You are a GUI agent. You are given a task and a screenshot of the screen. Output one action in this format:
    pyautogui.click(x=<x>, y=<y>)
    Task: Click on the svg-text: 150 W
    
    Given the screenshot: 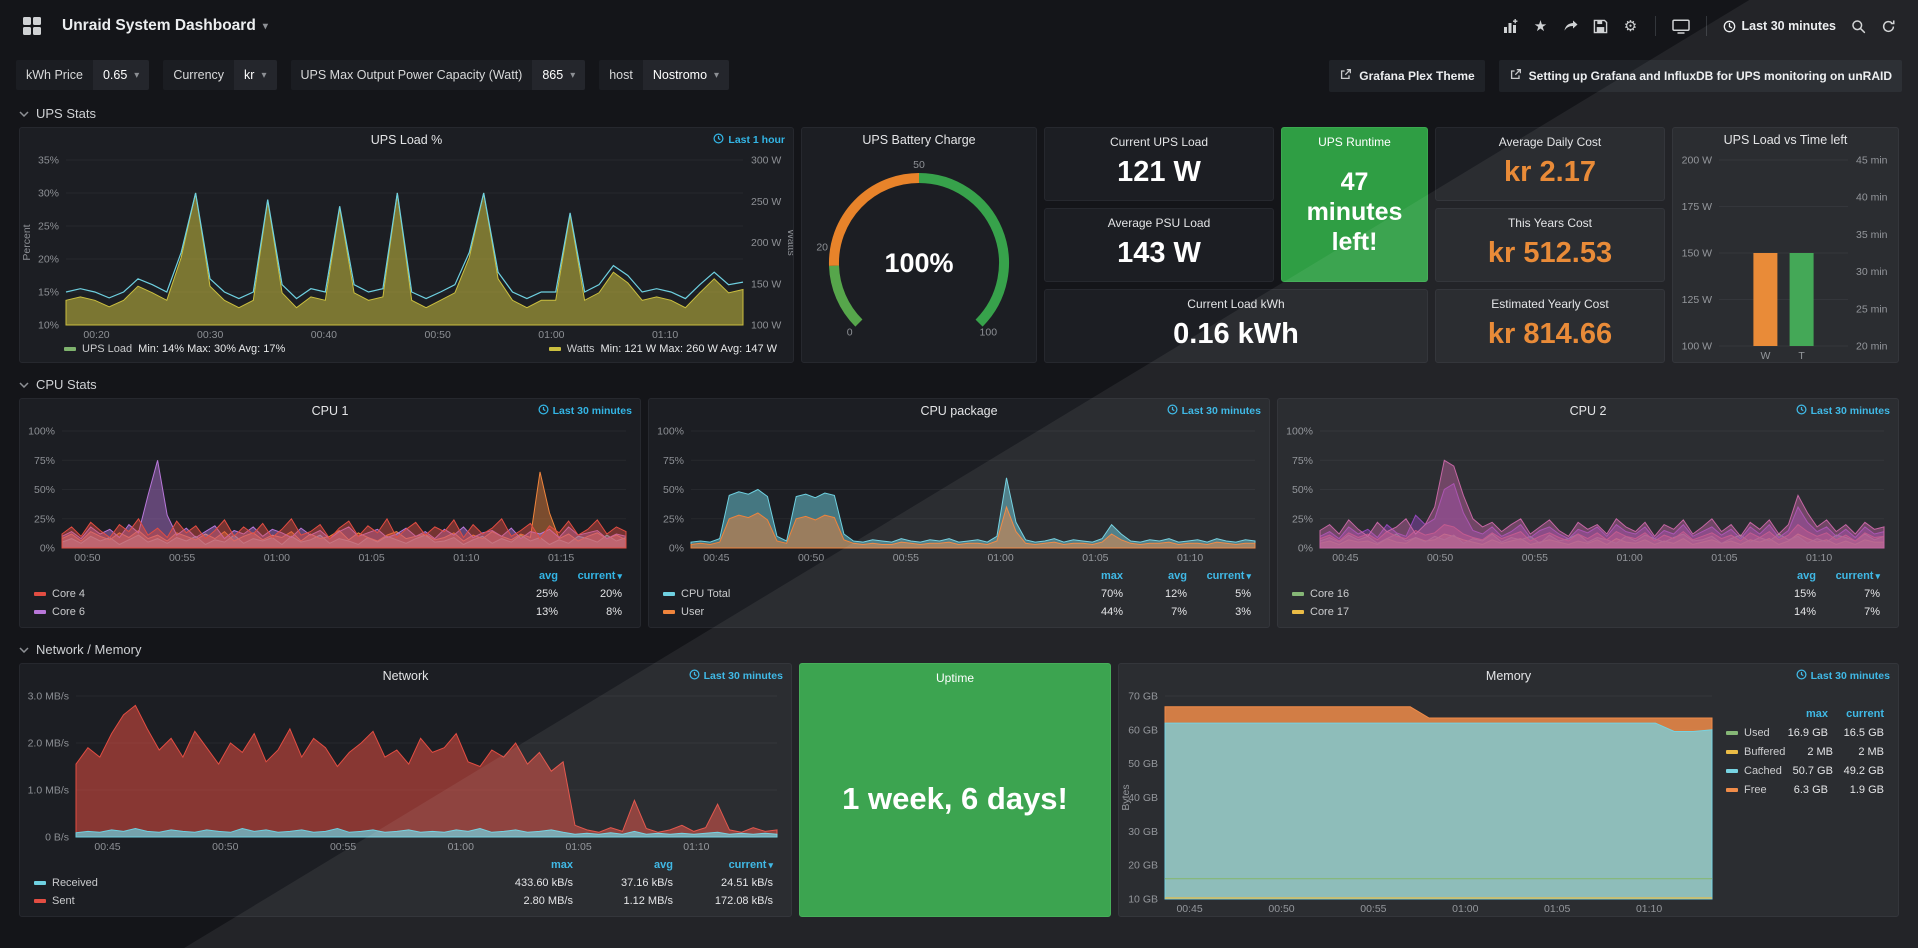 What is the action you would take?
    pyautogui.click(x=766, y=284)
    